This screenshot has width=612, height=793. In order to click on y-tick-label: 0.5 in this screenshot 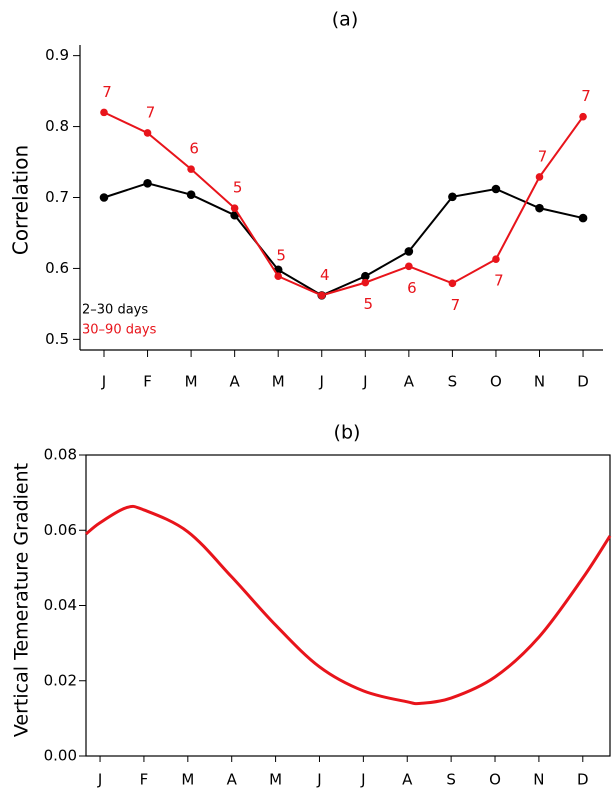, I will do `click(57, 339)`.